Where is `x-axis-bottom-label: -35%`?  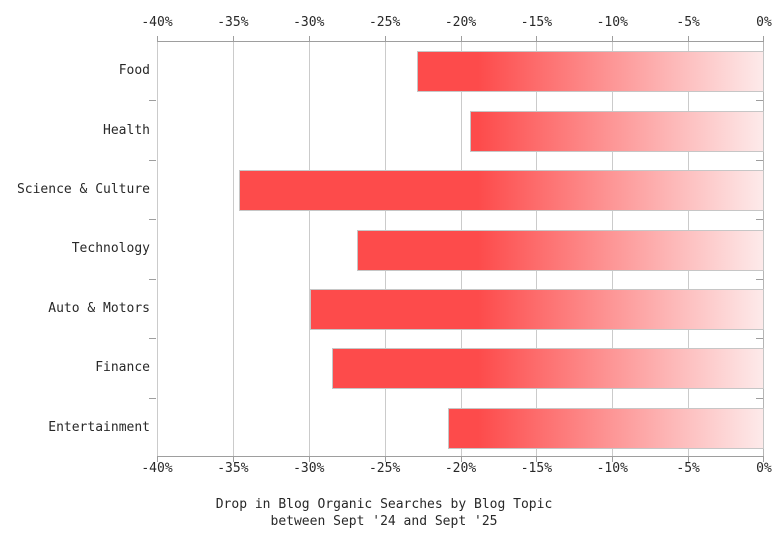
x-axis-bottom-label: -35% is located at coordinates (233, 468).